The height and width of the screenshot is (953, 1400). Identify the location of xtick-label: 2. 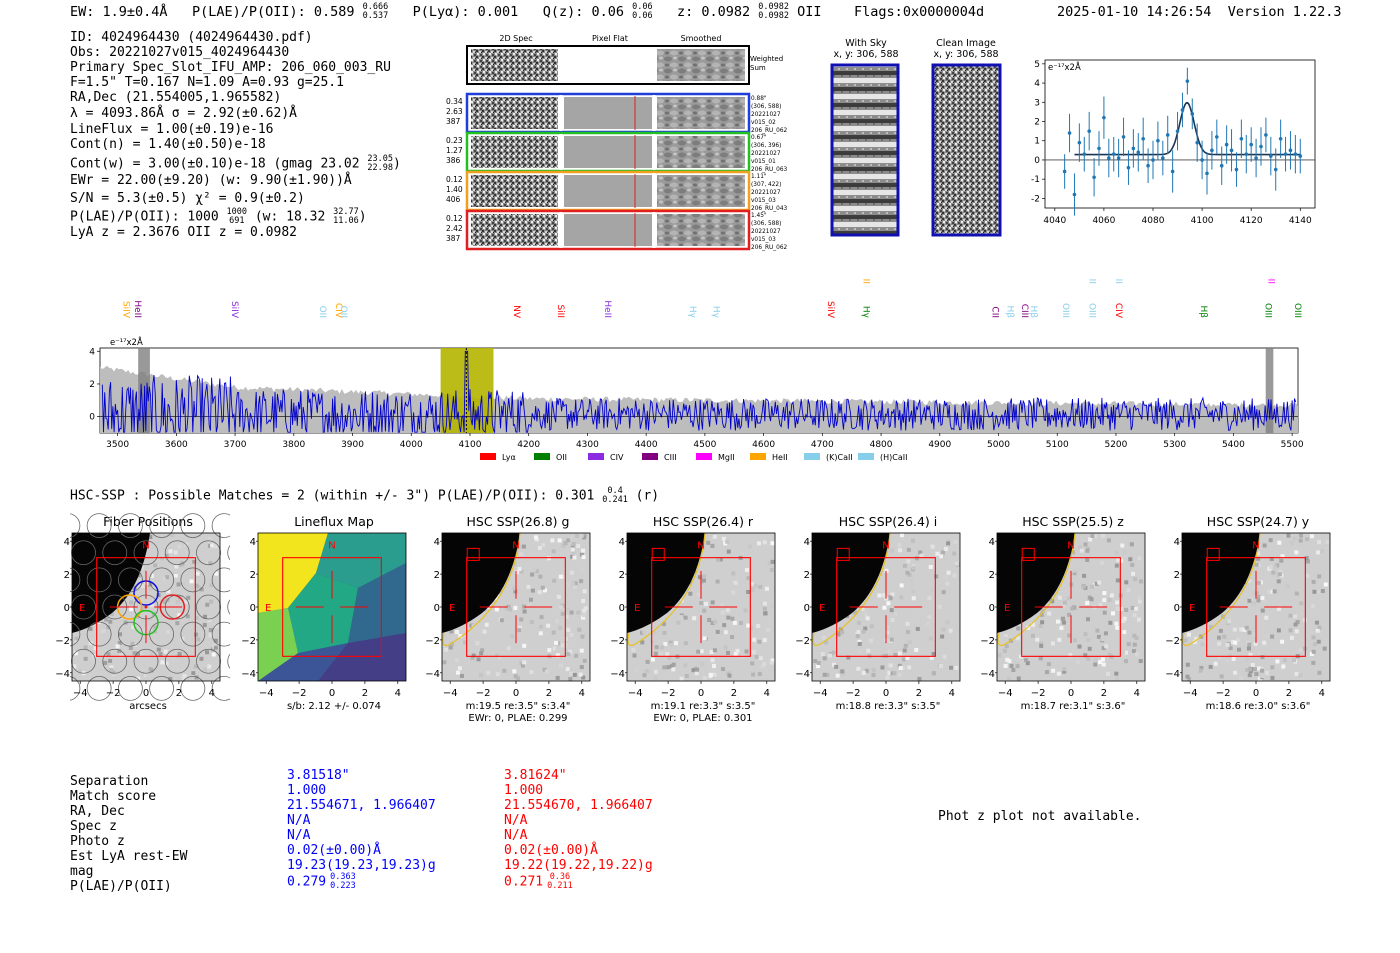
(919, 693).